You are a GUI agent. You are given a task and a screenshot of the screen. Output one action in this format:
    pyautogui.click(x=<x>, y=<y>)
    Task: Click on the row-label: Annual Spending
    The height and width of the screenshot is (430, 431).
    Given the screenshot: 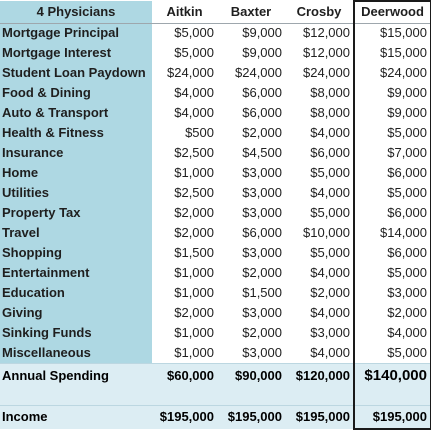 What is the action you would take?
    pyautogui.click(x=76, y=375)
    